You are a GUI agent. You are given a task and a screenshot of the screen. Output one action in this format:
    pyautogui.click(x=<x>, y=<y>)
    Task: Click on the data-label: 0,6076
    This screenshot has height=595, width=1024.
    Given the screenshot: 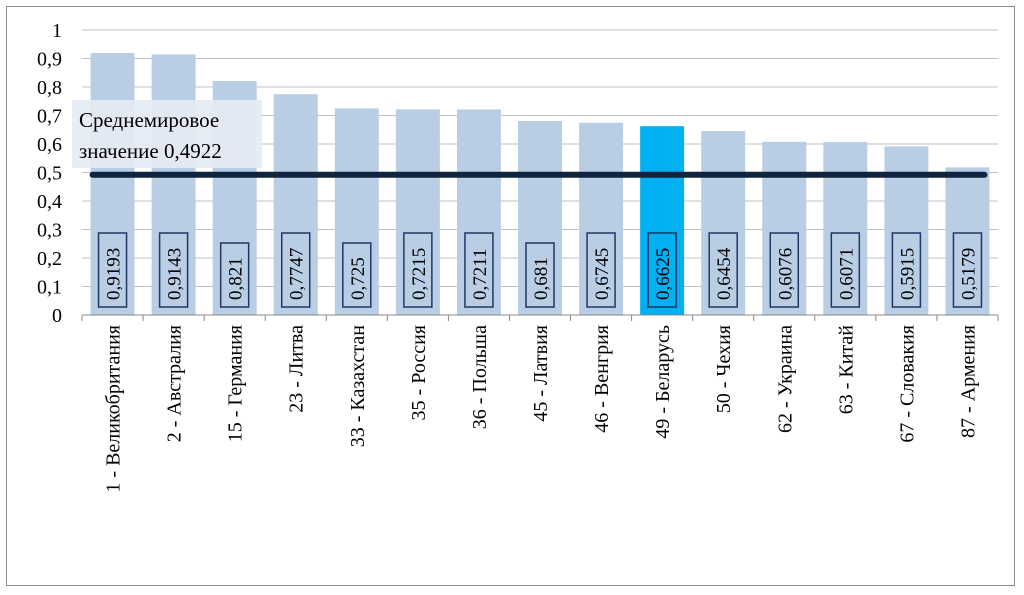 What is the action you would take?
    pyautogui.click(x=784, y=270)
    